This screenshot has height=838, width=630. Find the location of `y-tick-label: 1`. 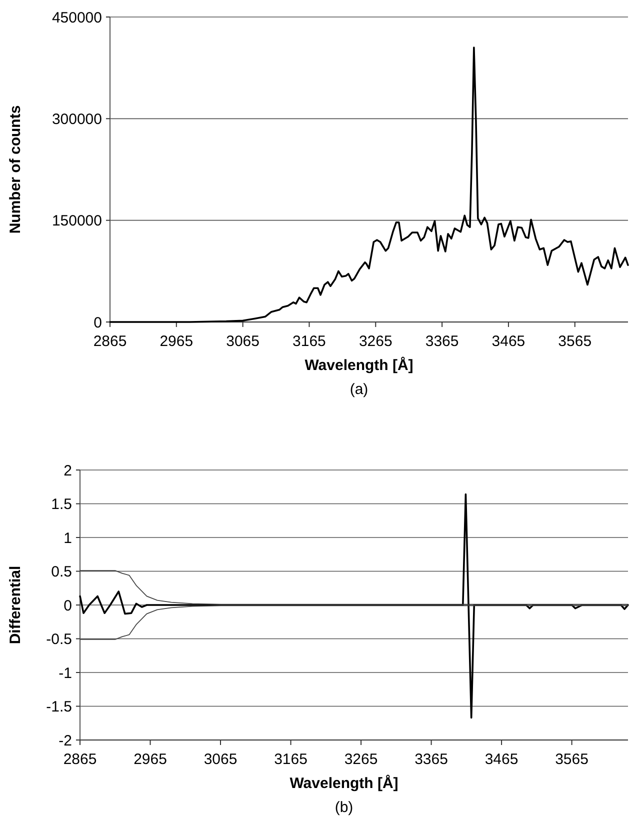

y-tick-label: 1 is located at coordinates (68, 538).